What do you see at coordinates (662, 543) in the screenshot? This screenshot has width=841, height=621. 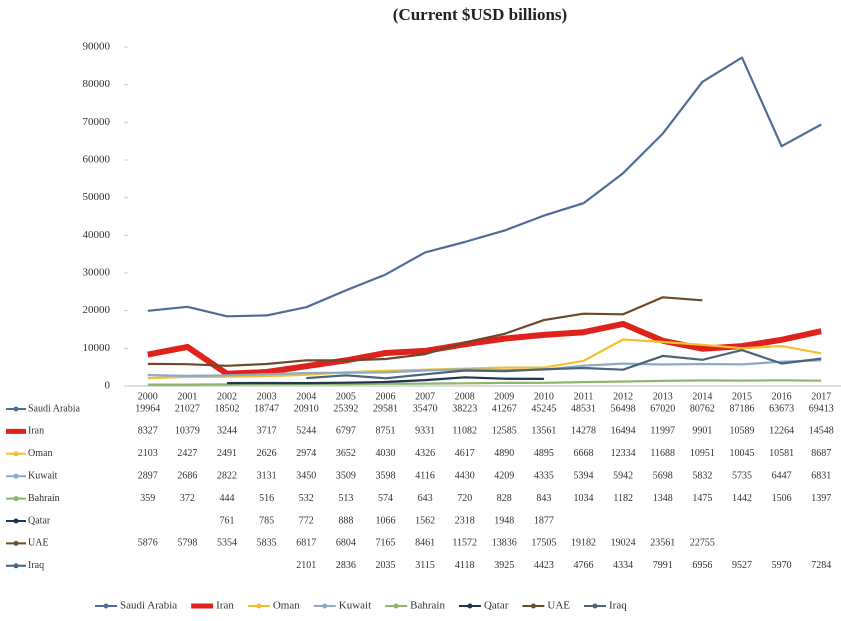 I see `table-cell: 23561` at bounding box center [662, 543].